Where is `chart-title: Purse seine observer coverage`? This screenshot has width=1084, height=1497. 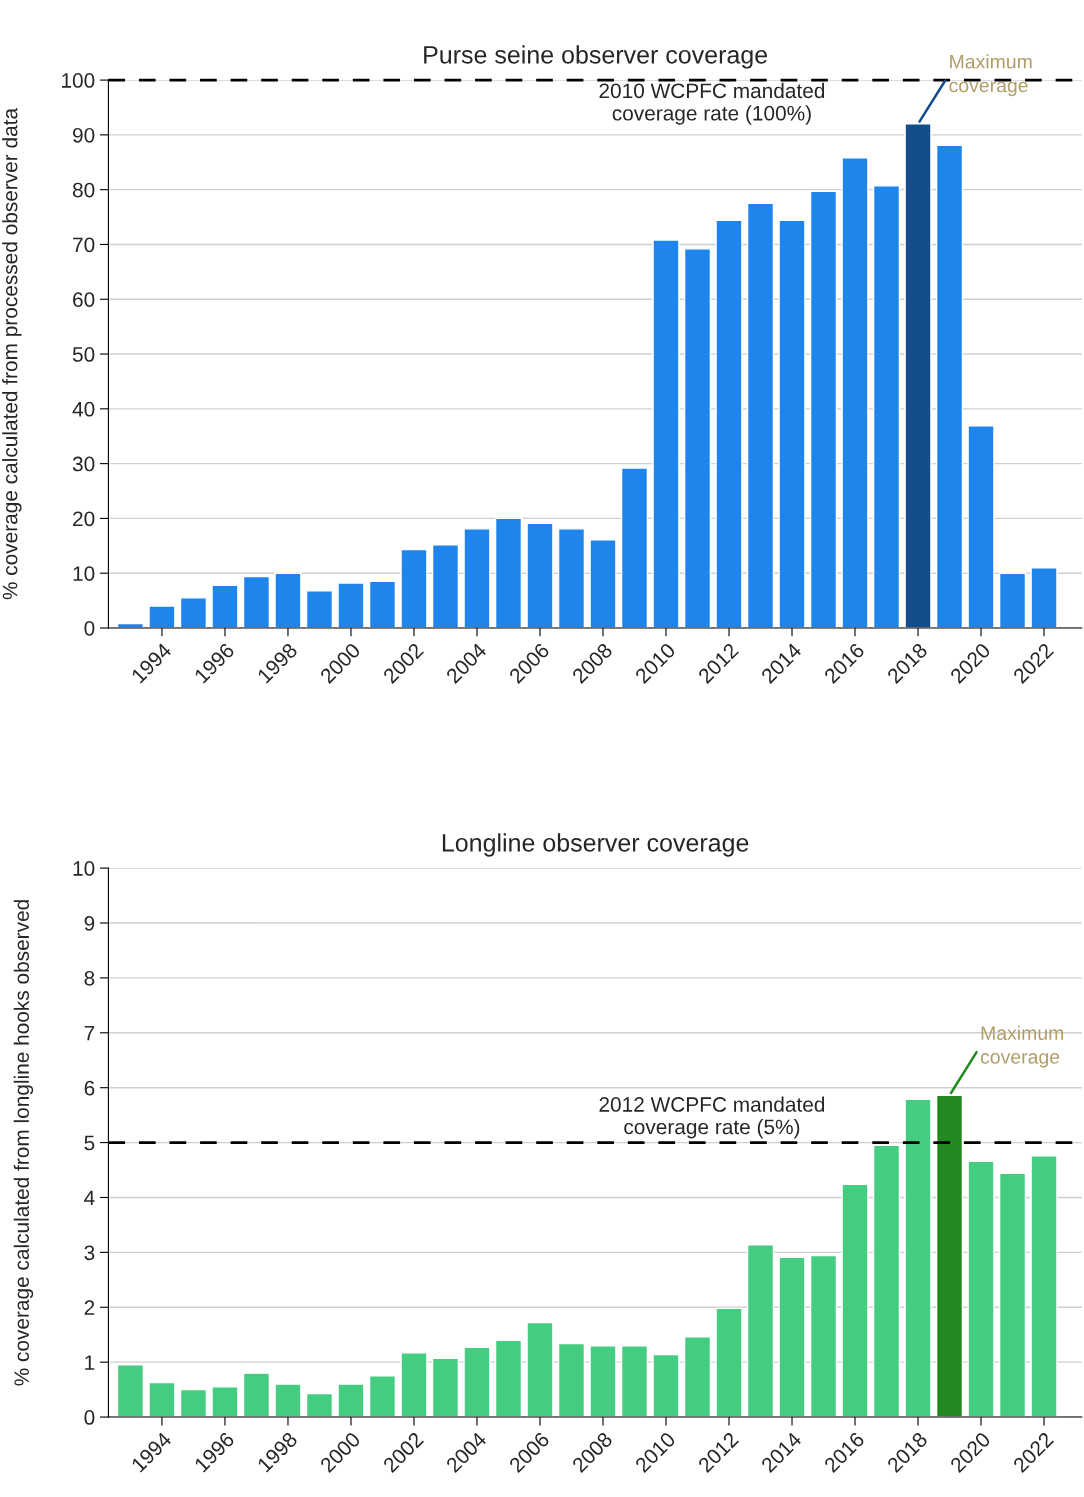
chart-title: Purse seine observer coverage is located at coordinates (596, 57).